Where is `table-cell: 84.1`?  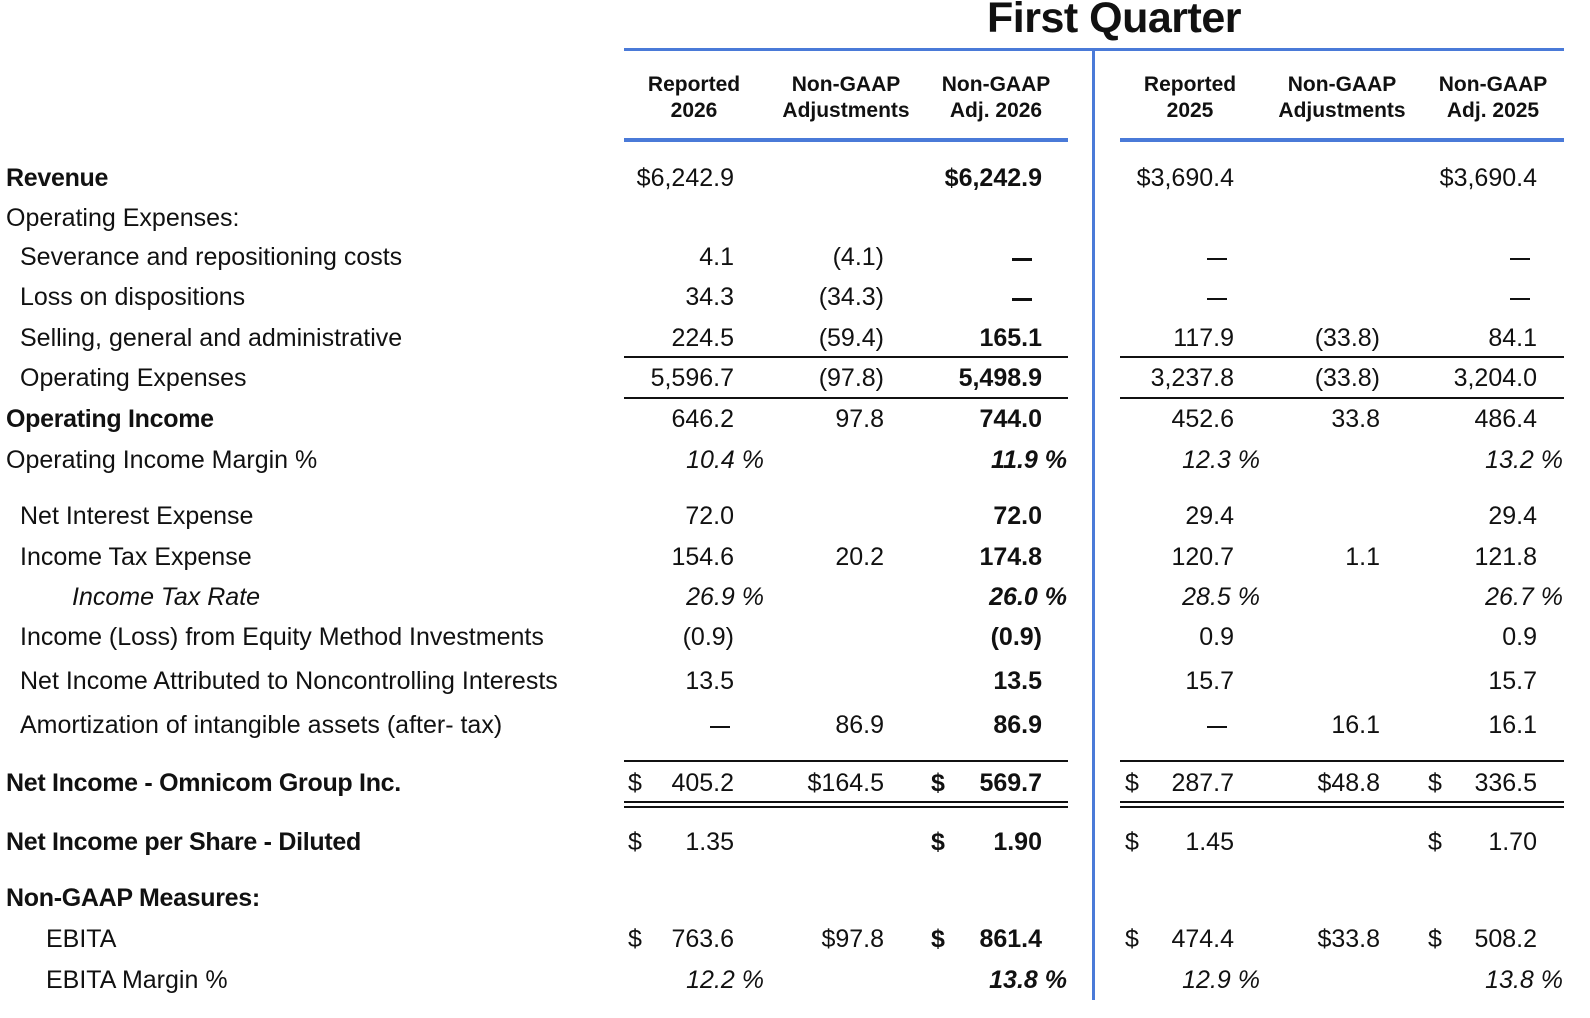 table-cell: 84.1 is located at coordinates (1512, 338).